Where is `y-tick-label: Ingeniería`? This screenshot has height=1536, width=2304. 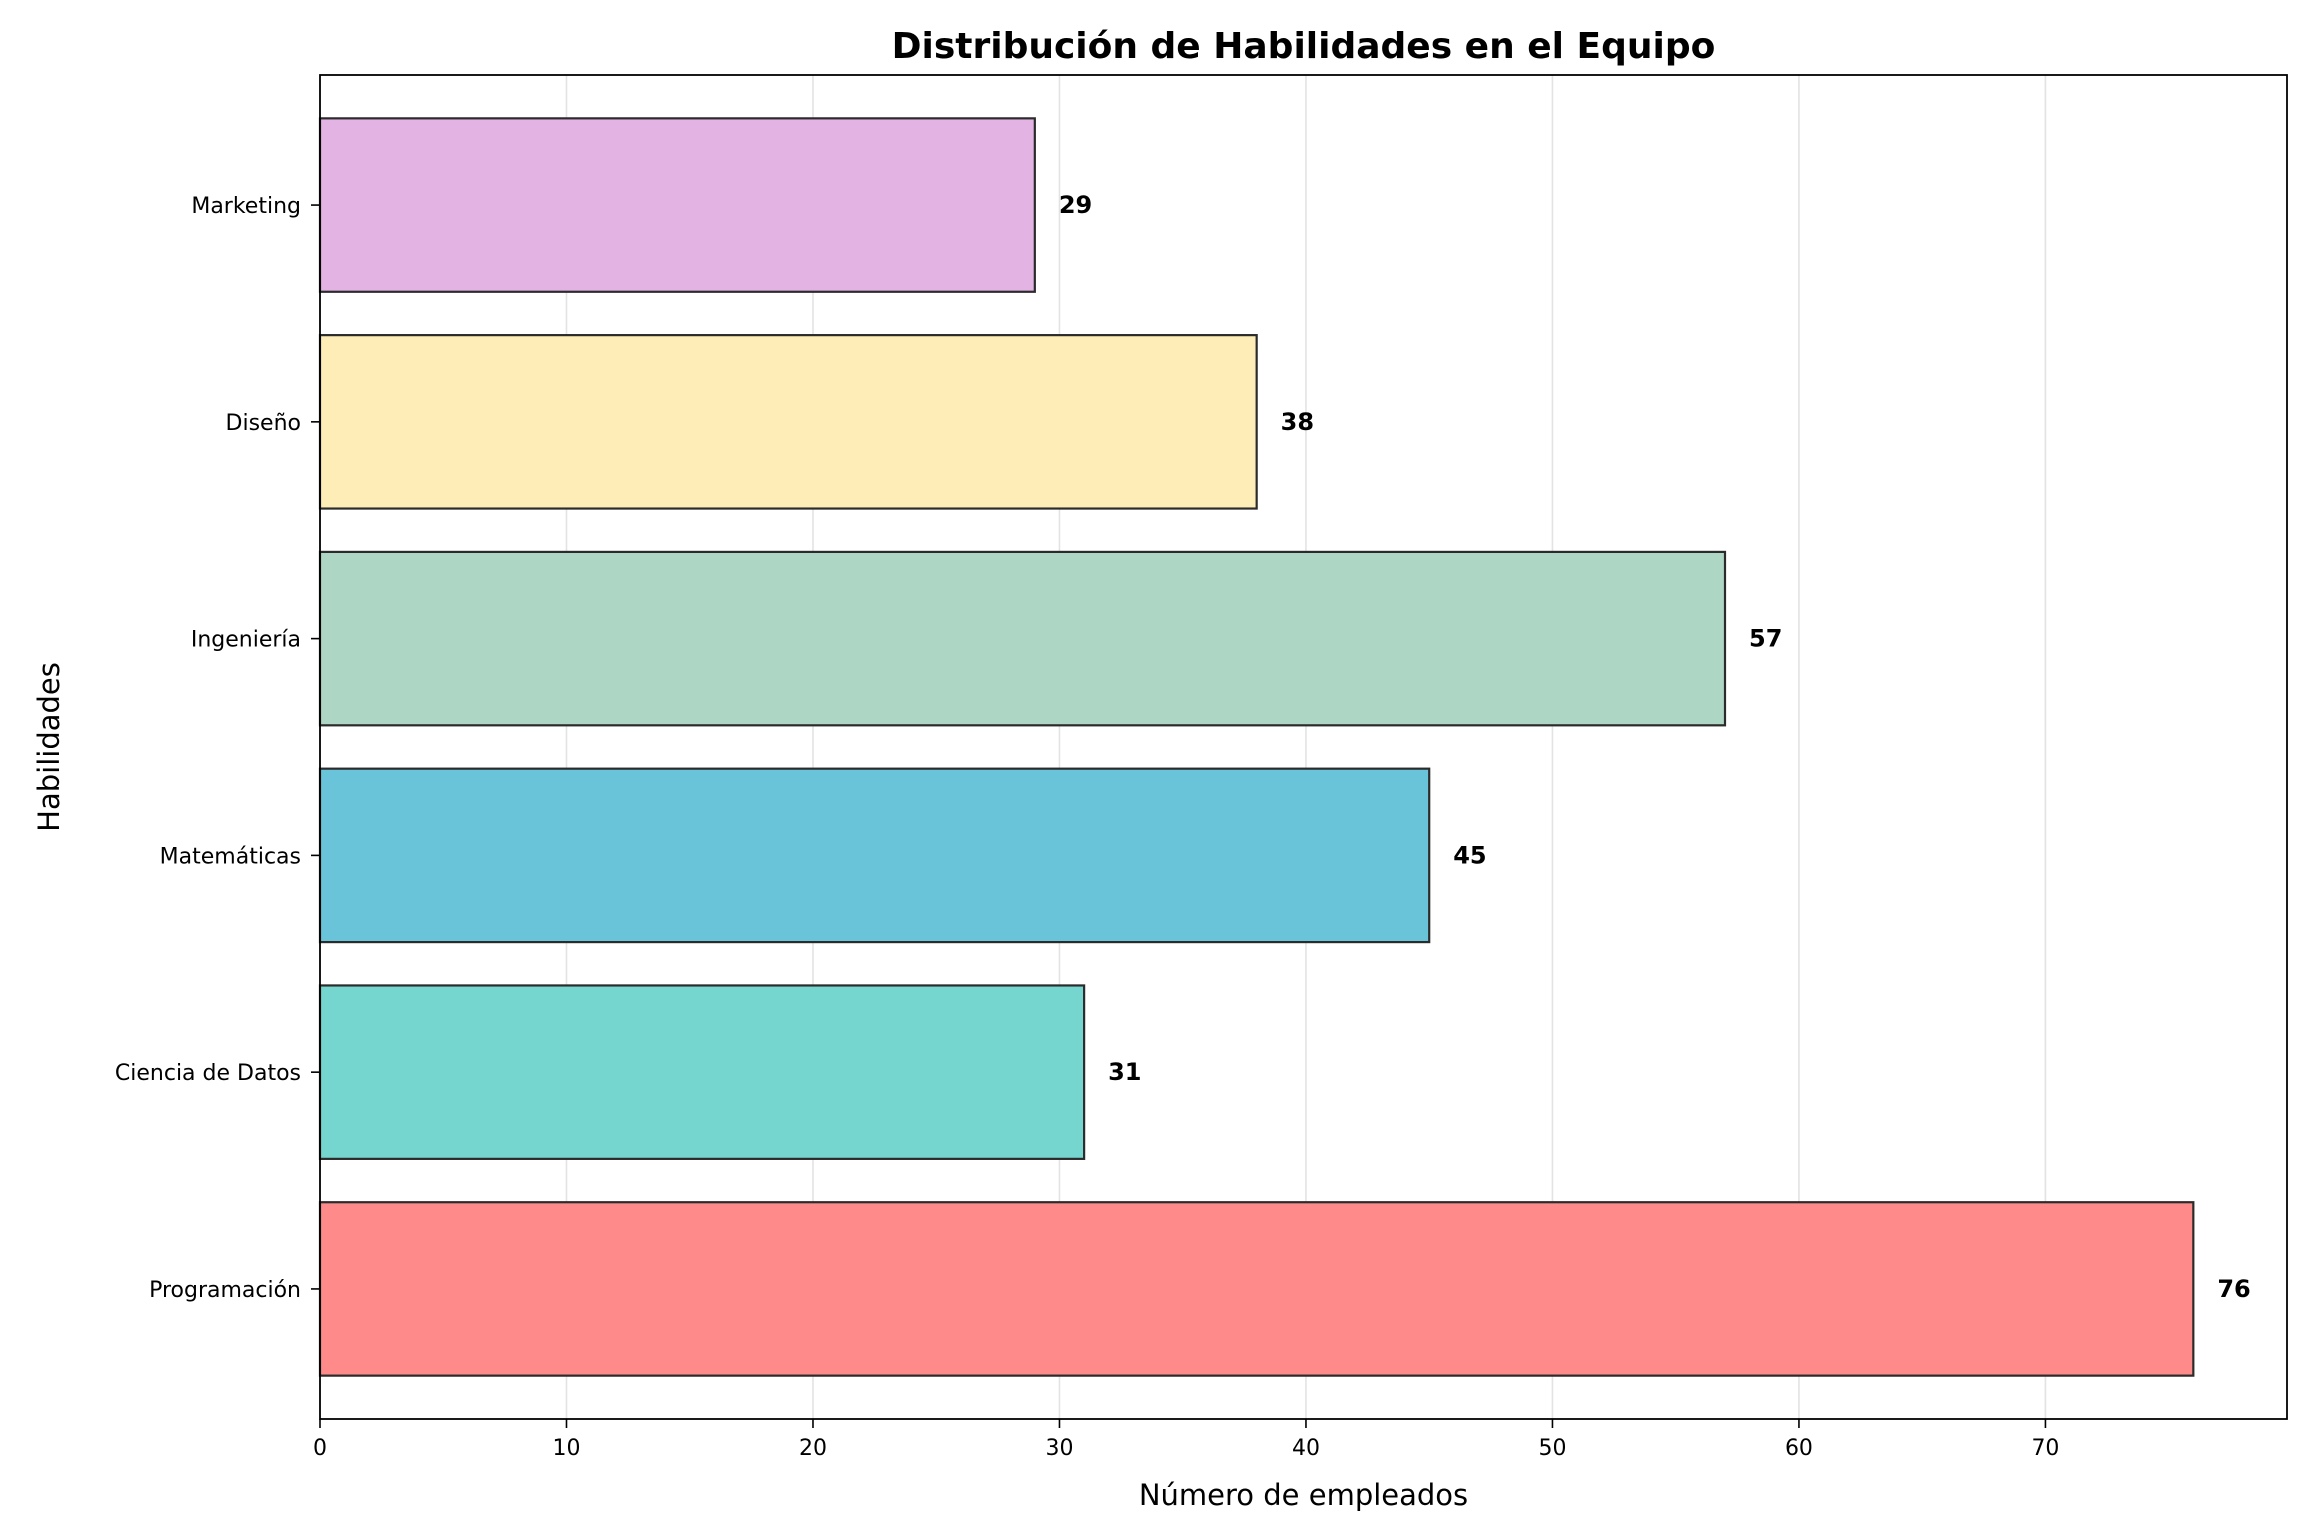
y-tick-label: Ingeniería is located at coordinates (246, 640).